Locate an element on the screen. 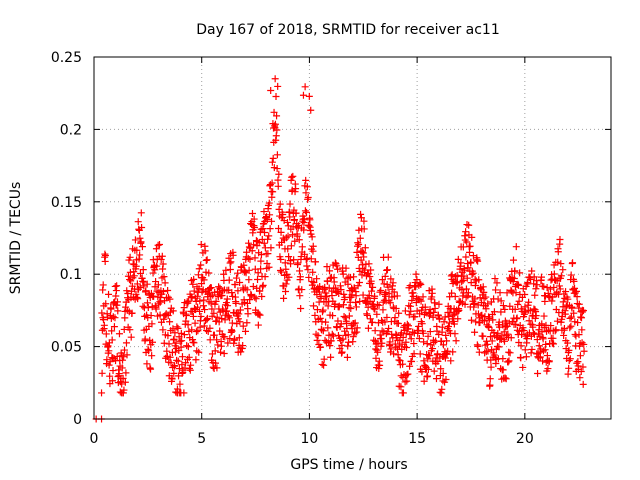 This screenshot has height=480, width=640. x-tick-label: 10 is located at coordinates (310, 439).